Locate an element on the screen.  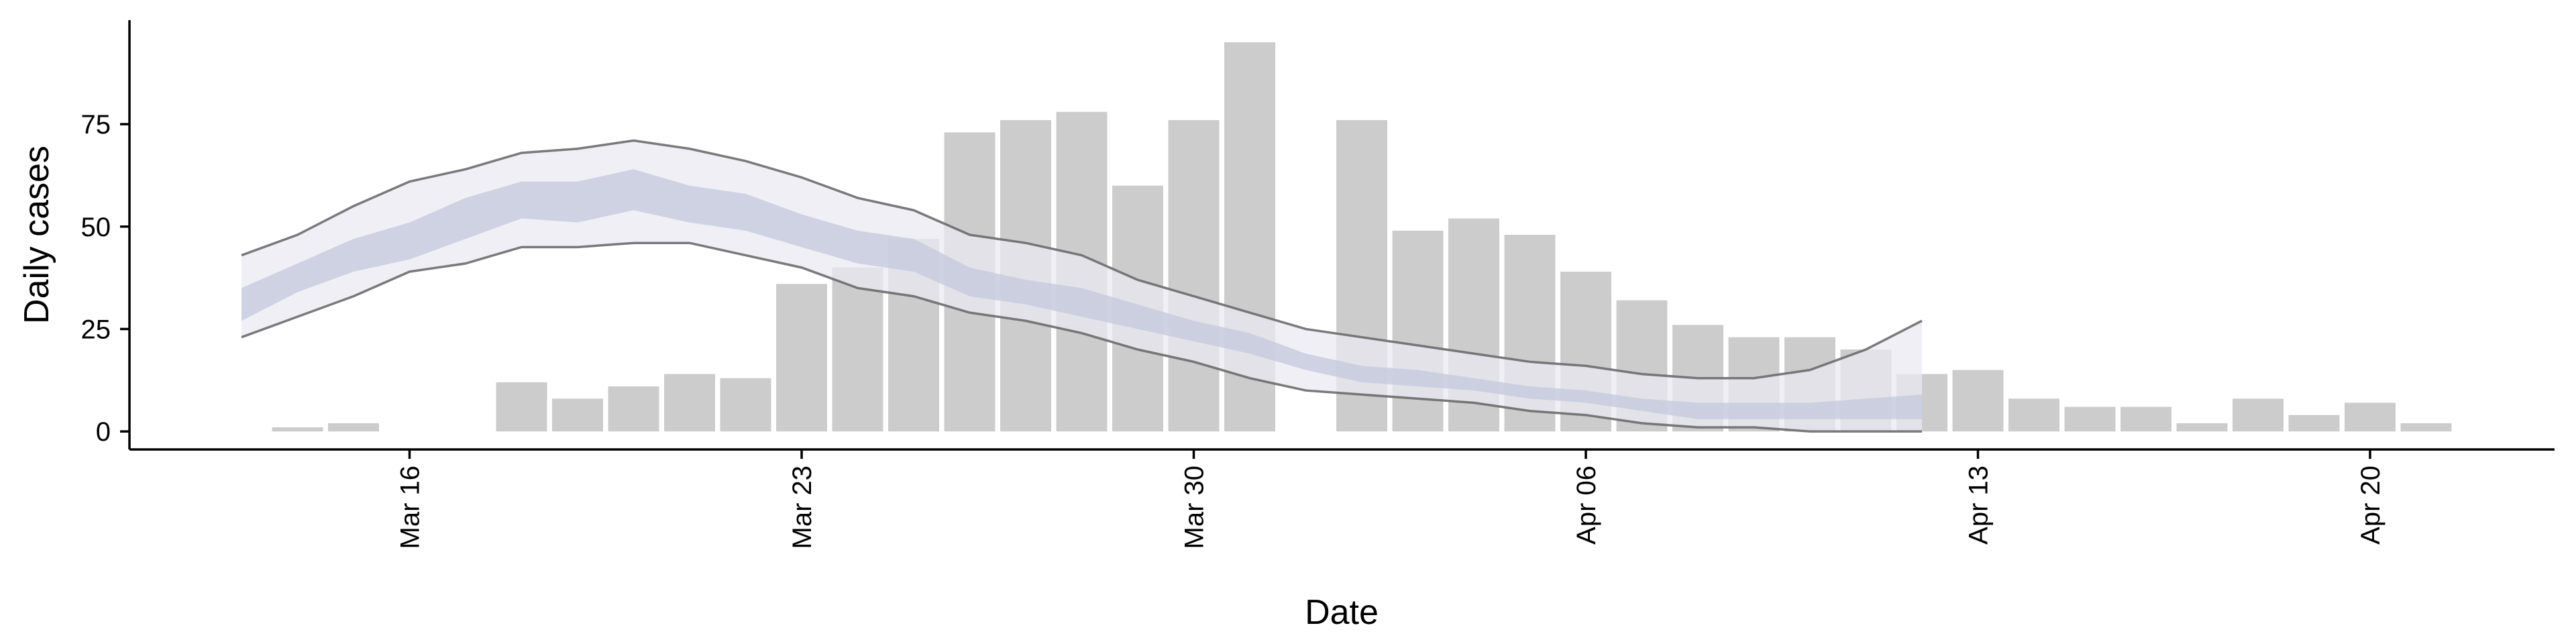
y-tick-label: 25 is located at coordinates (96, 329).